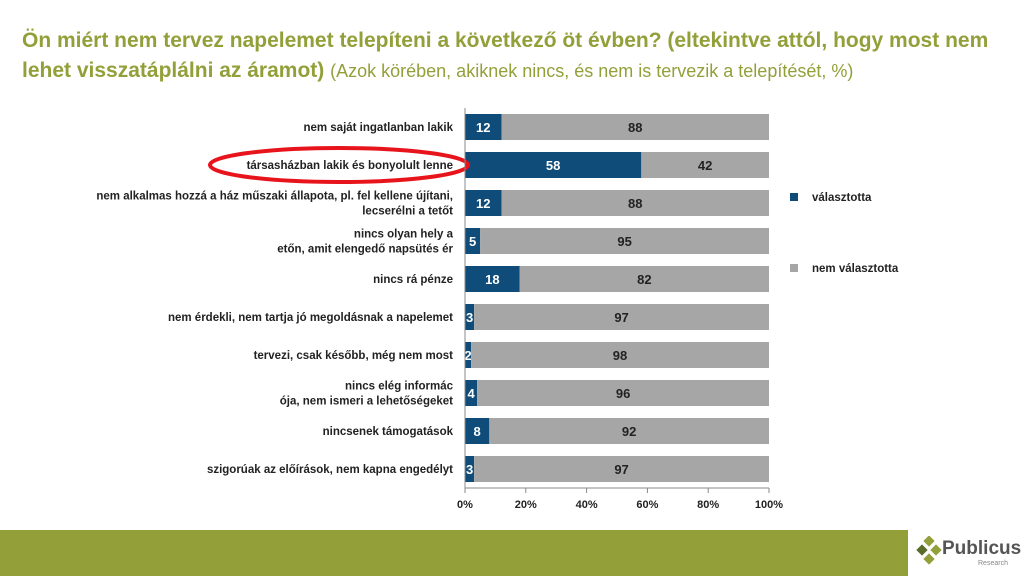  I want to click on category-label: ója, nem ismeri a lehetőségeket, so click(366, 402).